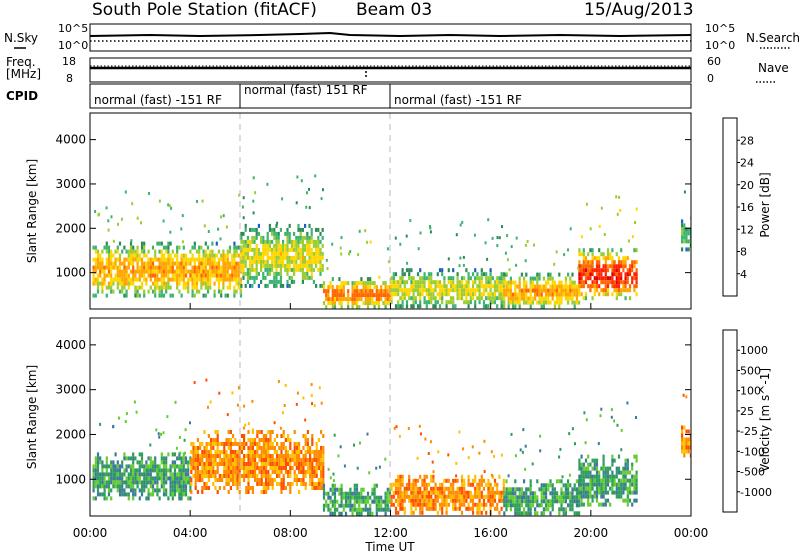 The image size is (800, 558). Describe the element at coordinates (394, 10) in the screenshot. I see `beam-title: Beam 03` at that location.